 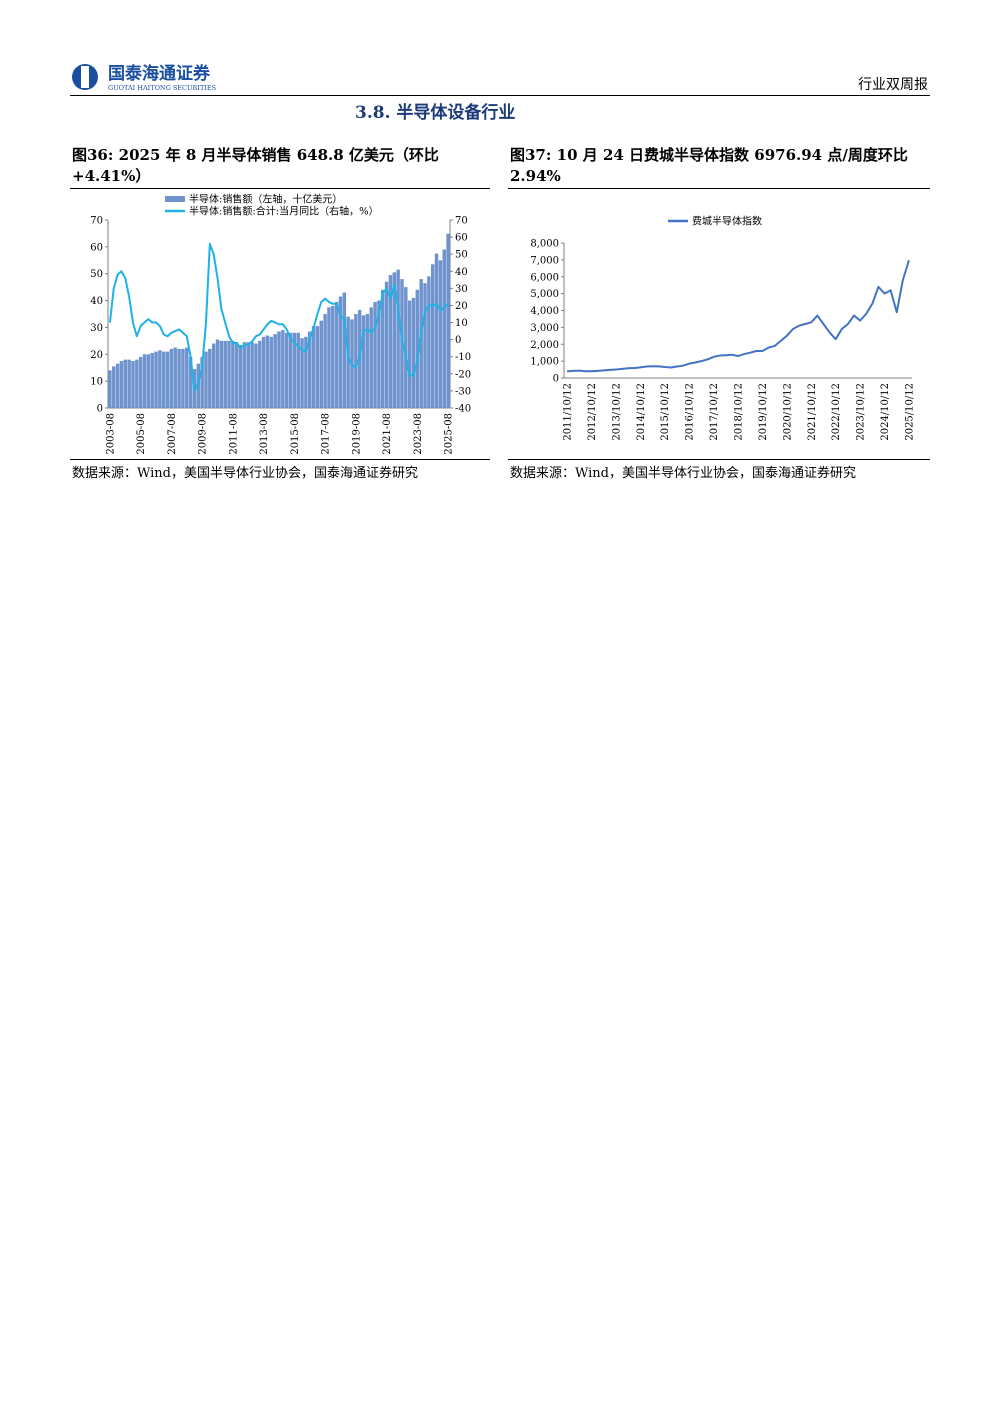 What do you see at coordinates (110, 434) in the screenshot?
I see `x-tick-label: 2003-08` at bounding box center [110, 434].